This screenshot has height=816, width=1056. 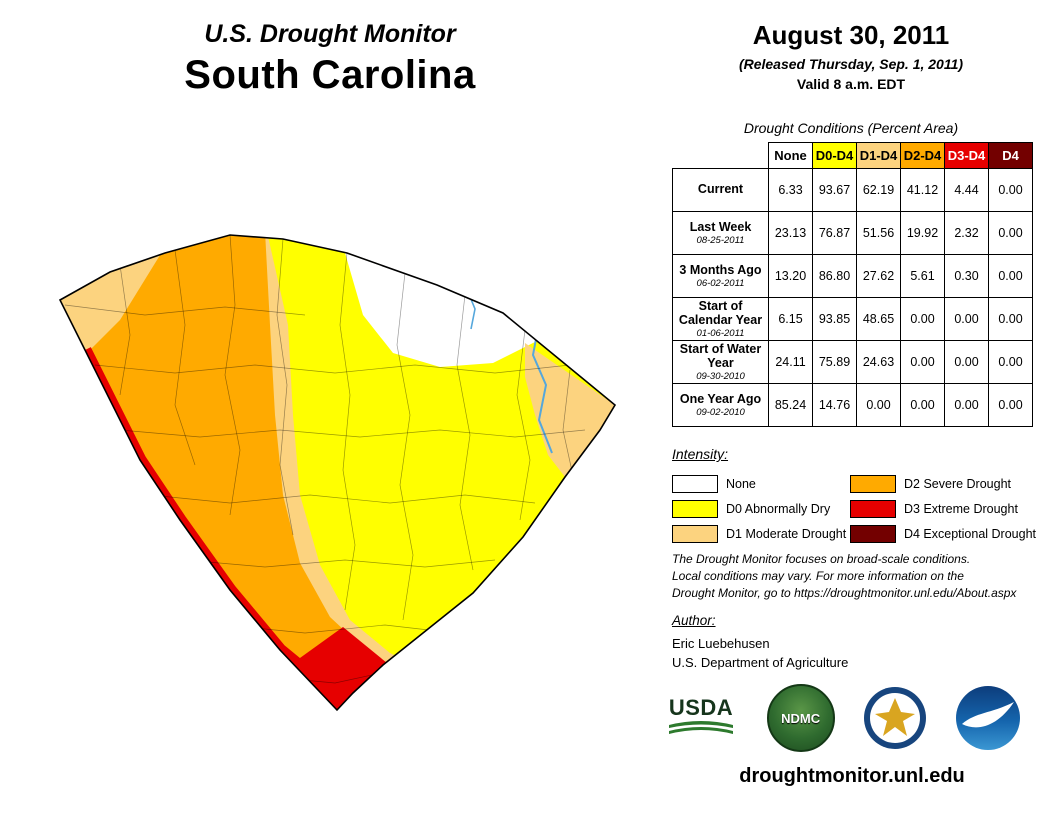 What do you see at coordinates (720, 355) in the screenshot?
I see `row-label: Start of Water Year` at bounding box center [720, 355].